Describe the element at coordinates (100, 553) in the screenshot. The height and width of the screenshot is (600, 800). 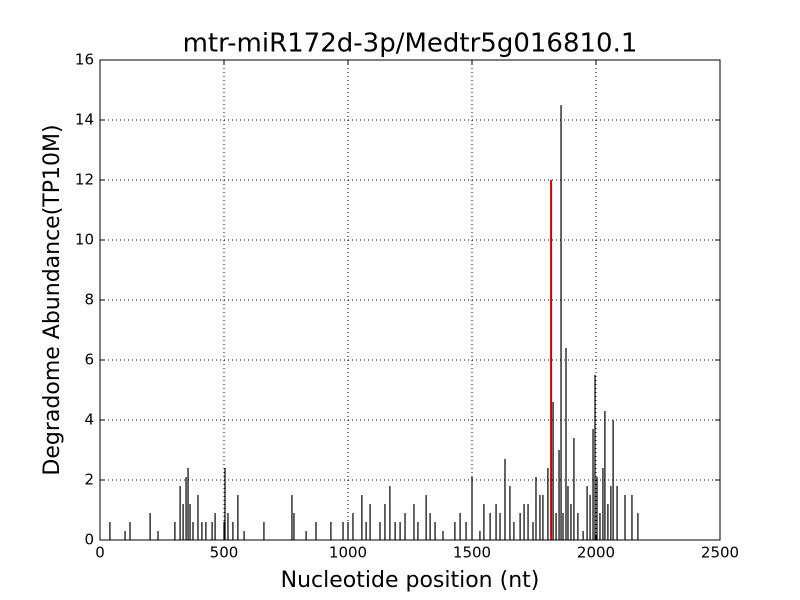
I see `x-tick-label: 0` at that location.